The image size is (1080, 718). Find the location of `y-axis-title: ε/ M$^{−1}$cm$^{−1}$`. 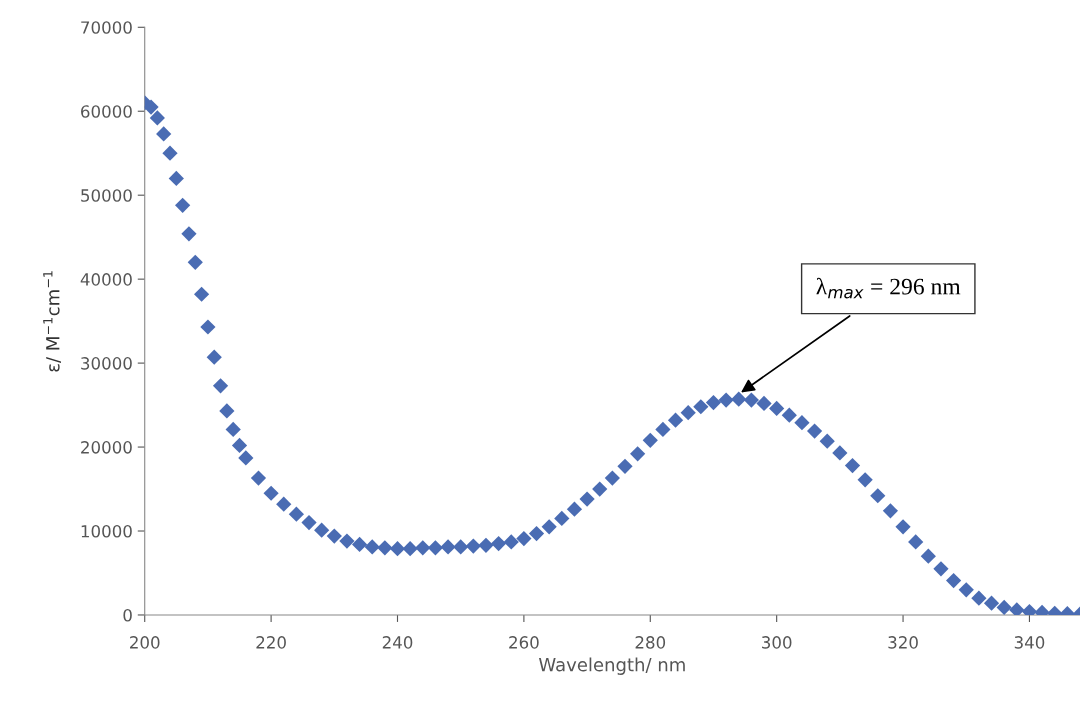

y-axis-title: ε/ M$^{−1}$cm$^{−1}$ is located at coordinates (52, 321).